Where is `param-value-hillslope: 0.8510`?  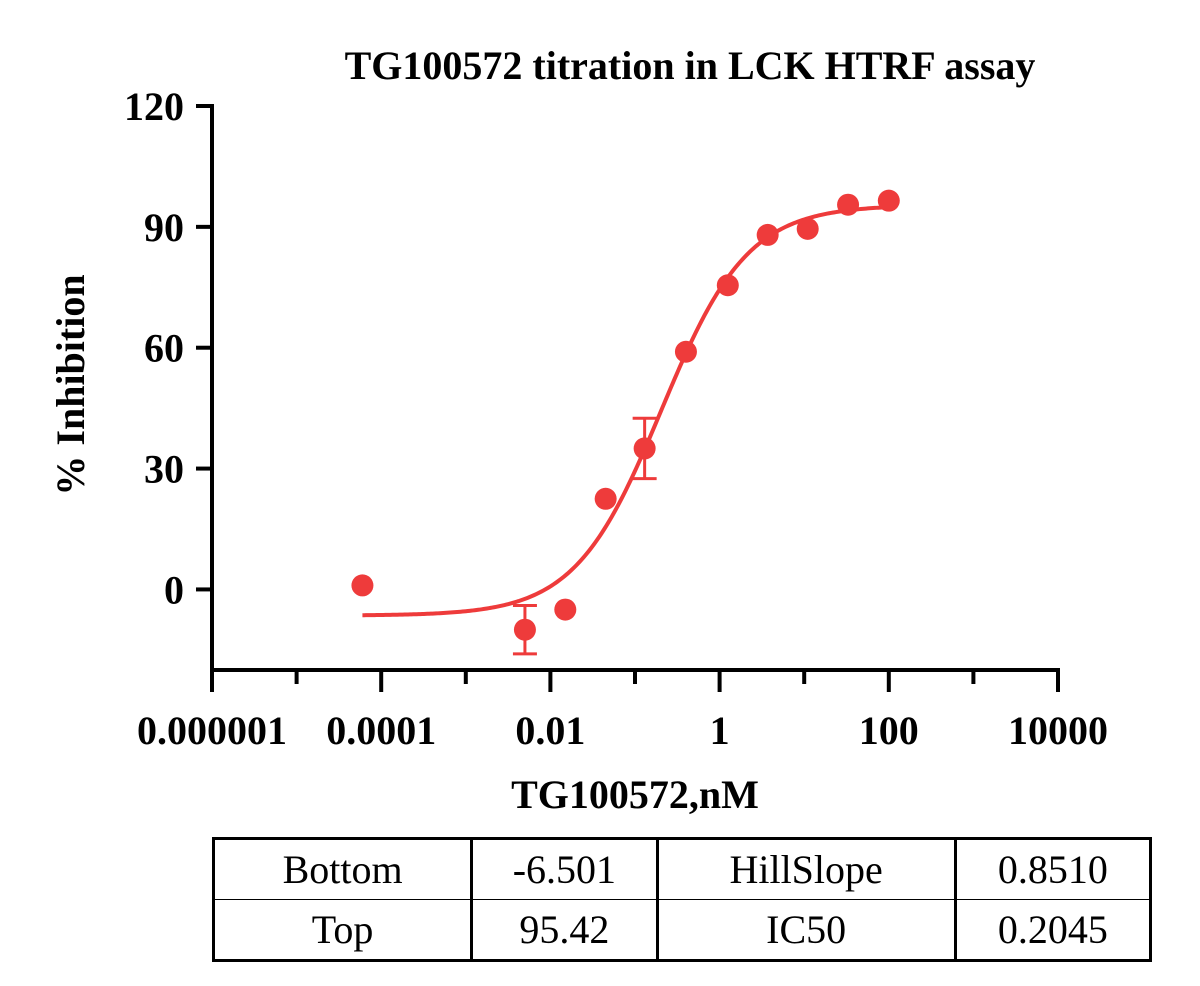
param-value-hillslope: 0.8510 is located at coordinates (1053, 868).